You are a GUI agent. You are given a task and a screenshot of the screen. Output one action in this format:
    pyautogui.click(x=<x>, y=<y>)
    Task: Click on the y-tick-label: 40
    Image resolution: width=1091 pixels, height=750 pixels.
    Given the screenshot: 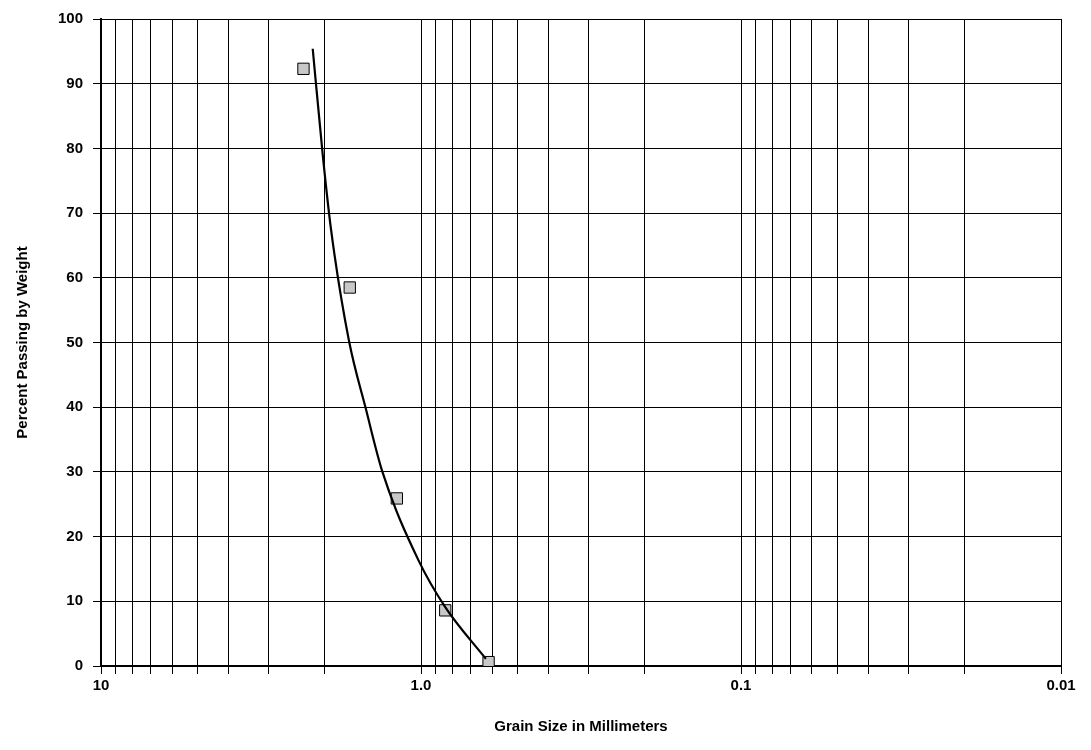 What is the action you would take?
    pyautogui.click(x=75, y=406)
    